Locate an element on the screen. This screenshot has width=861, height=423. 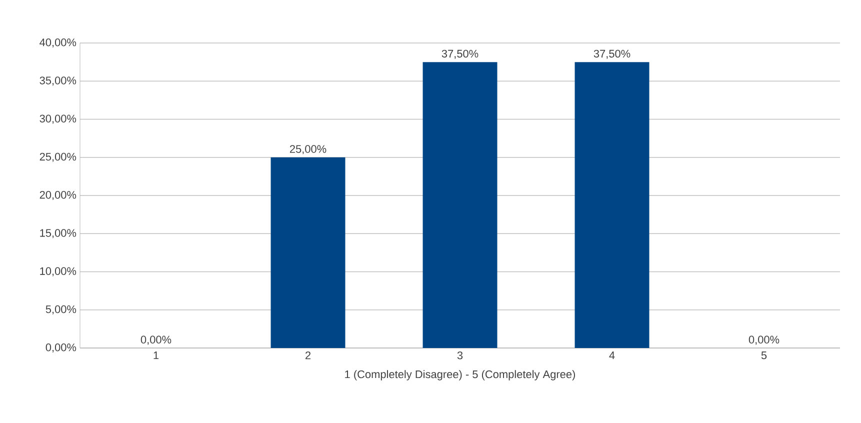
x-axis-title: 1 (Completely Disagree) - 5 (Completely Agree) is located at coordinates (460, 375).